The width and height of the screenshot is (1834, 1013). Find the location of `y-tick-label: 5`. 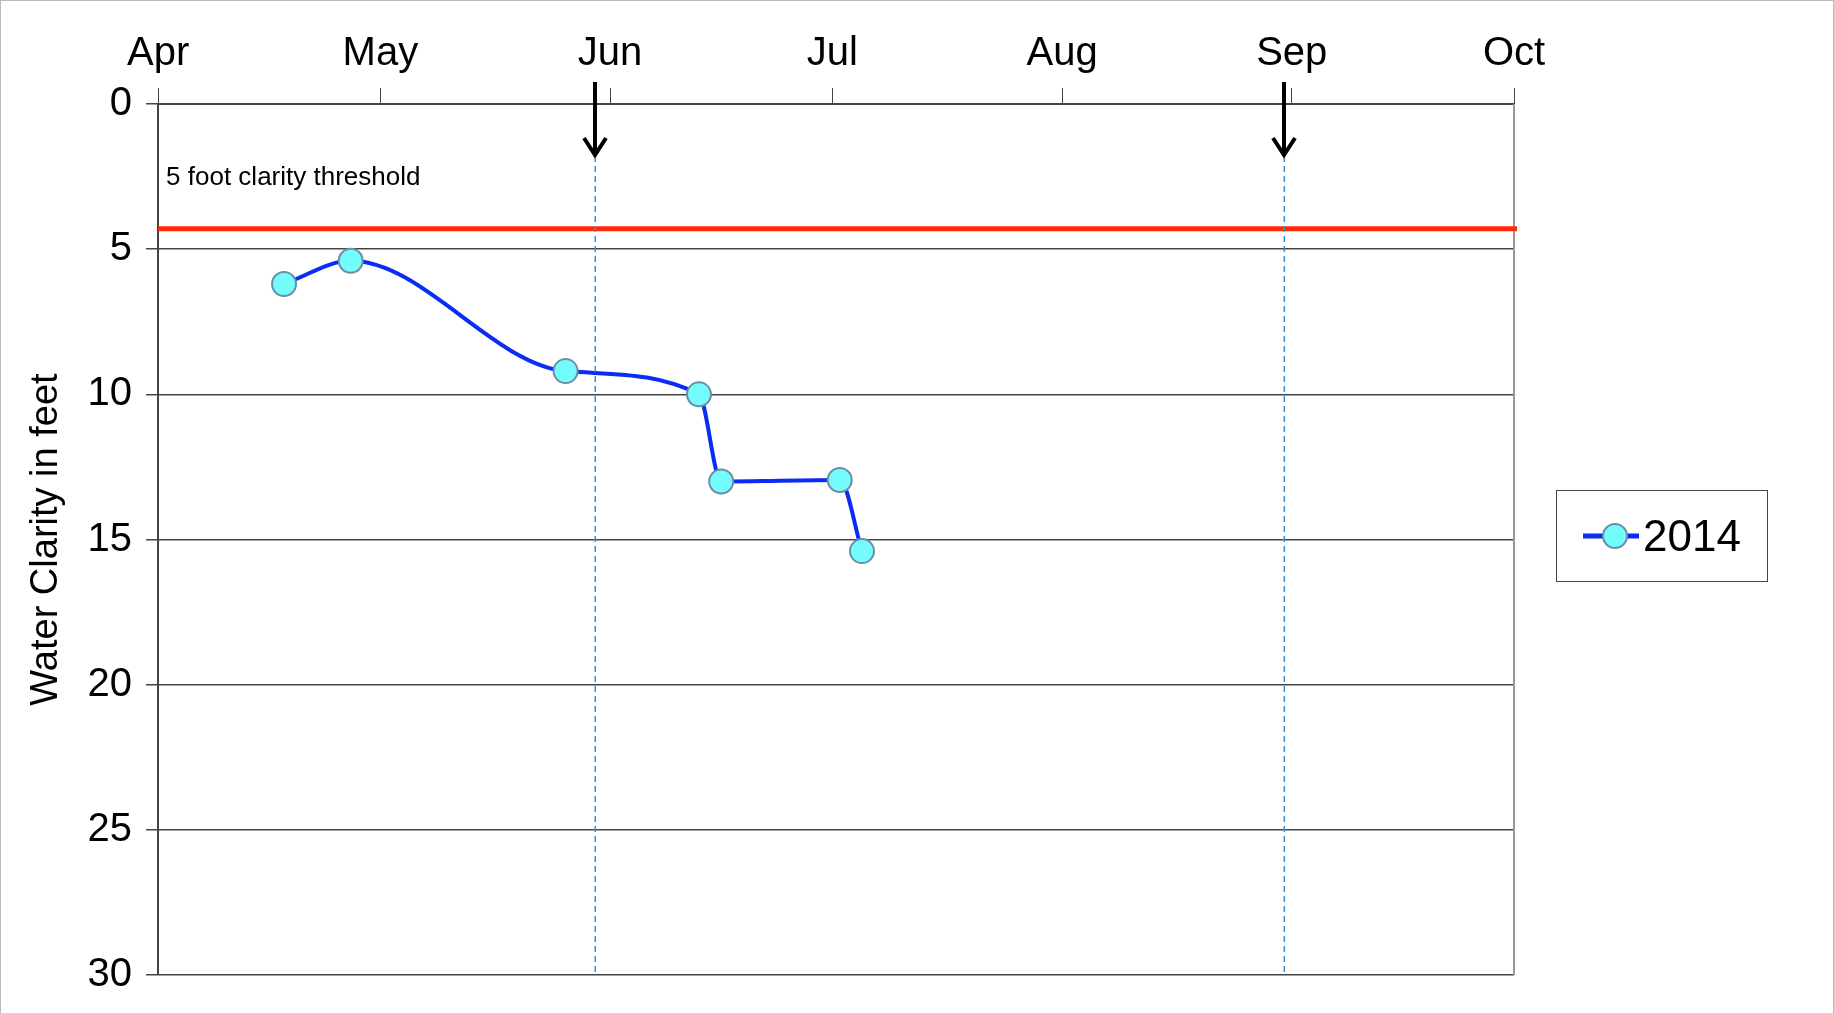

y-tick-label: 5 is located at coordinates (121, 246).